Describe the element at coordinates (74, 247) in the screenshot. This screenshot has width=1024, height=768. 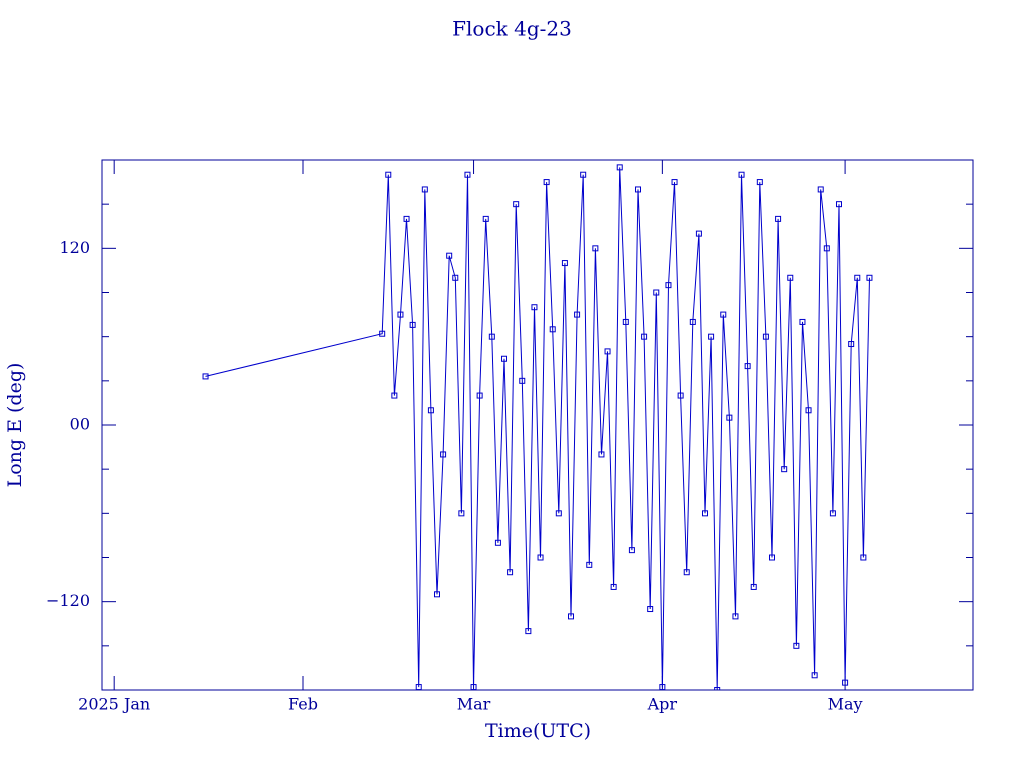
I see `y-tick-label: 120` at that location.